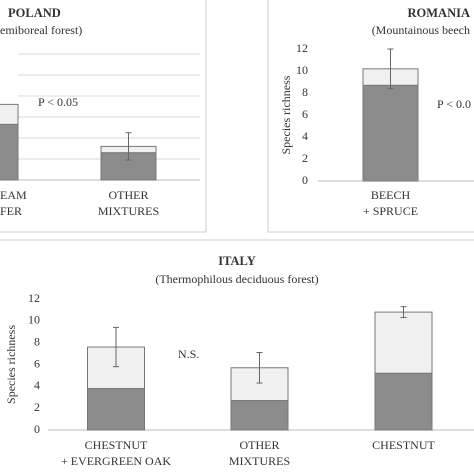 This screenshot has height=474, width=474. What do you see at coordinates (34, 13) in the screenshot?
I see `panel-title: POLAND` at bounding box center [34, 13].